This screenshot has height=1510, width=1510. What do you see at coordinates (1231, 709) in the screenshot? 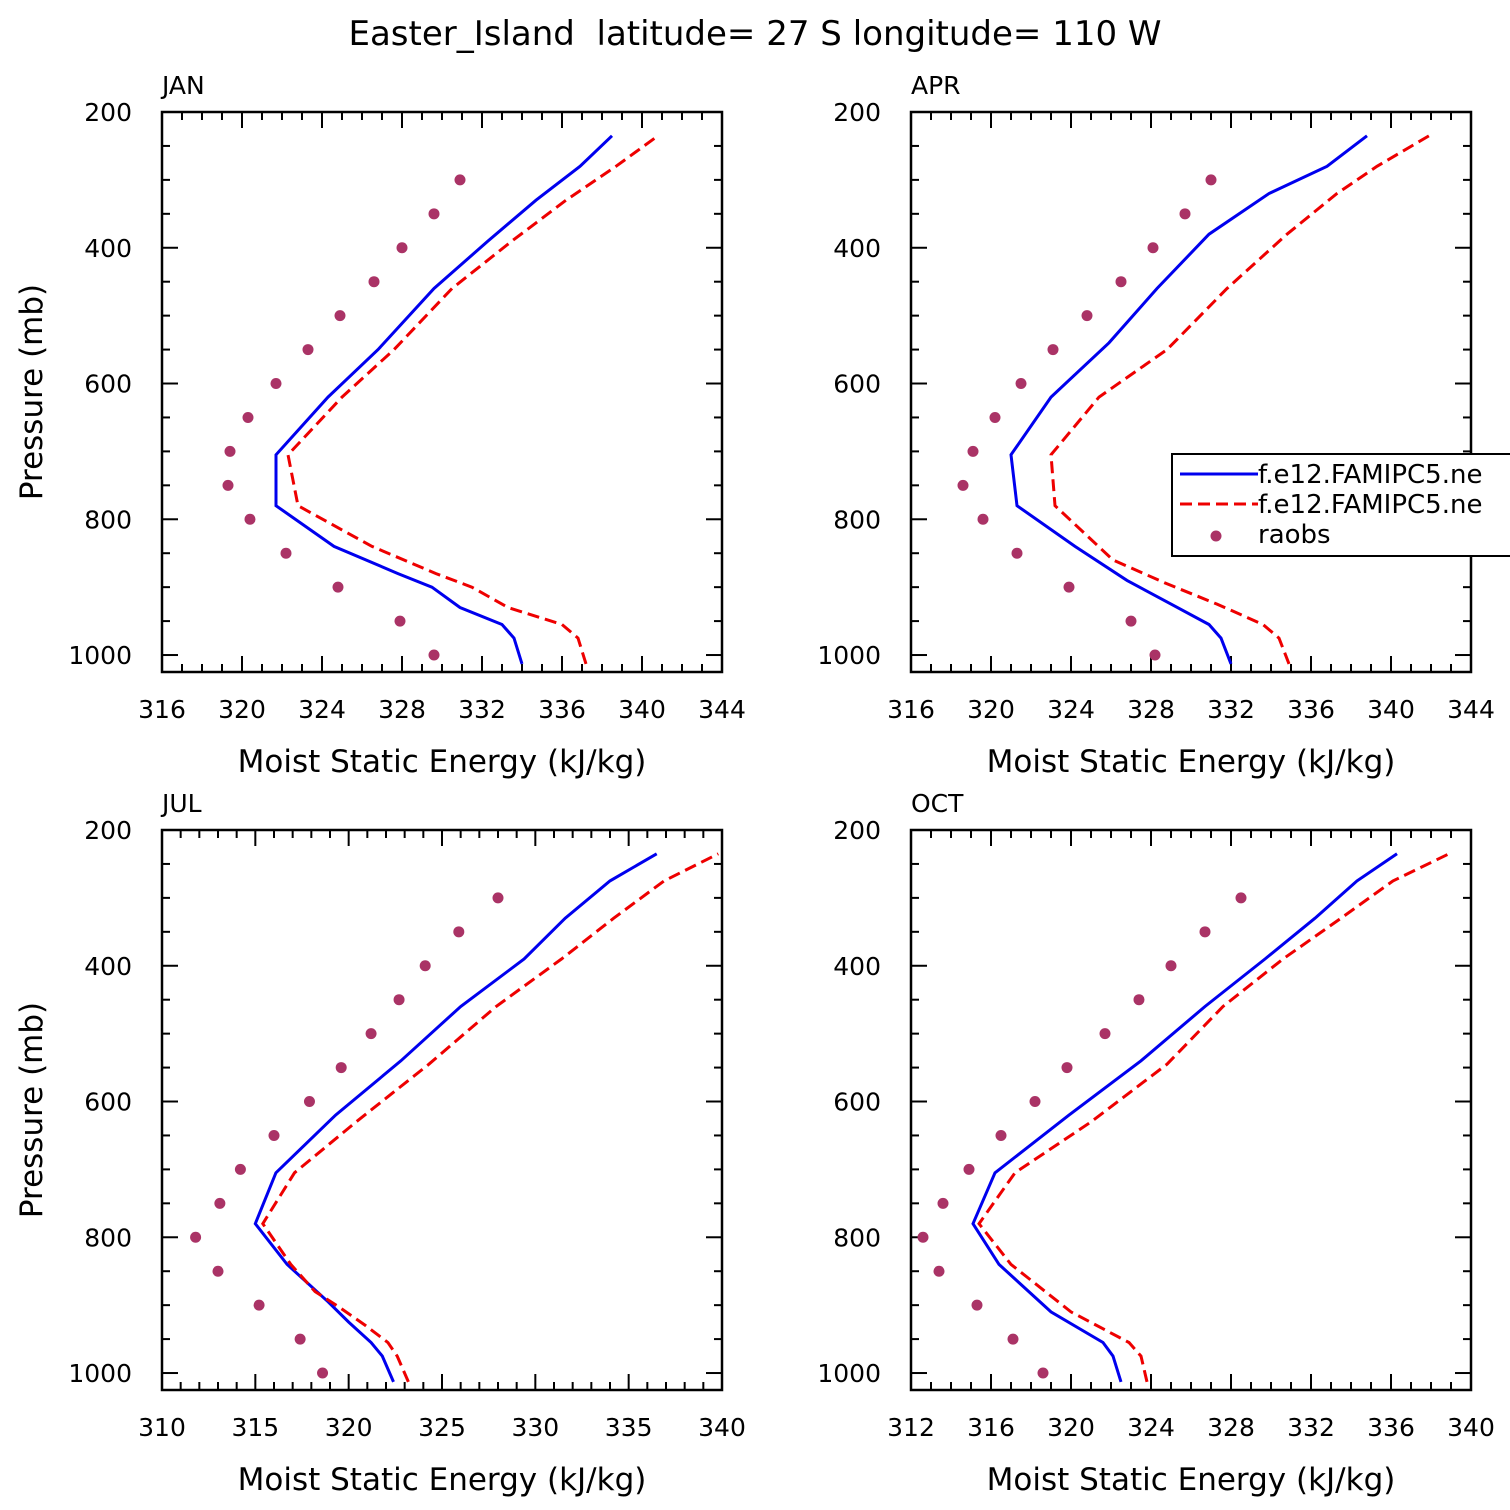
I see `x-tick-label: 332` at bounding box center [1231, 709].